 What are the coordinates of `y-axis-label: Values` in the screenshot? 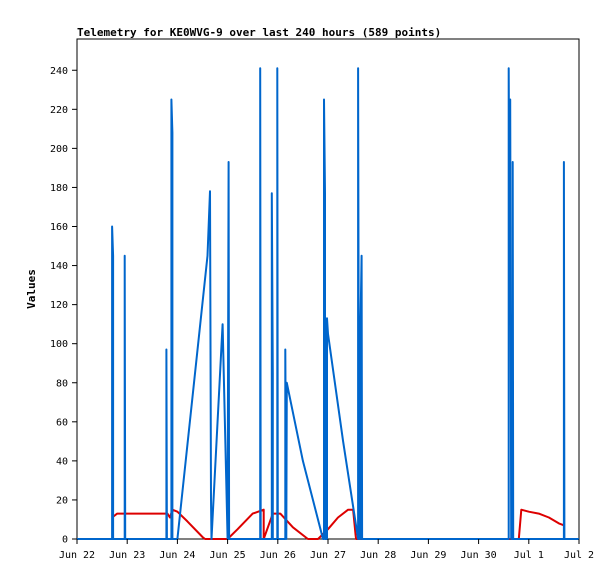 It's located at (31, 289).